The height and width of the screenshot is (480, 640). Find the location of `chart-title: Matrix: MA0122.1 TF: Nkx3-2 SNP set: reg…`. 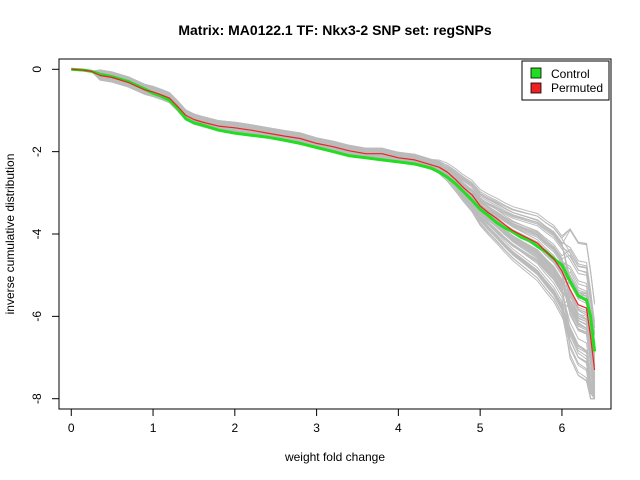

chart-title: Matrix: MA0122.1 TF: Nkx3-2 SNP set: reg… is located at coordinates (335, 30).